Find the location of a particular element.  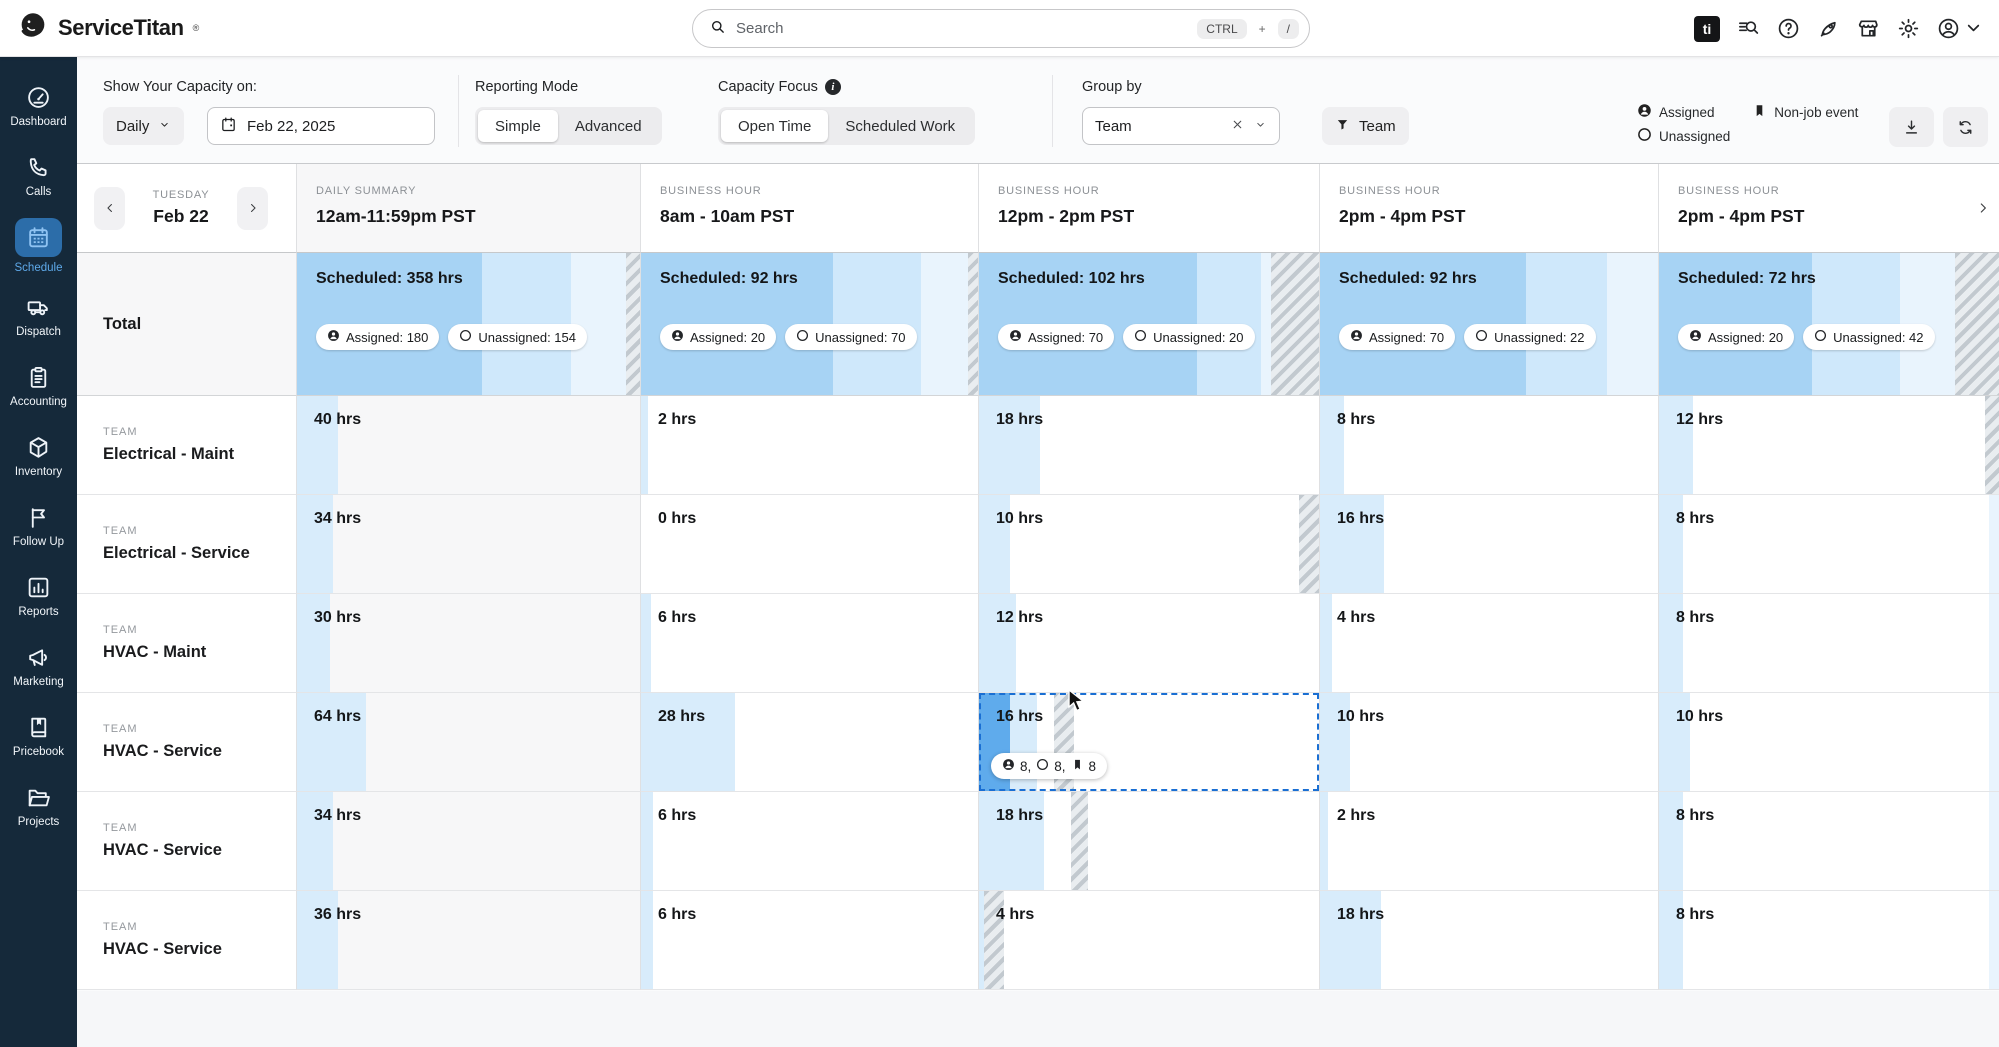

capacity-cell-row4-col5: 10 hrs is located at coordinates (1829, 742).